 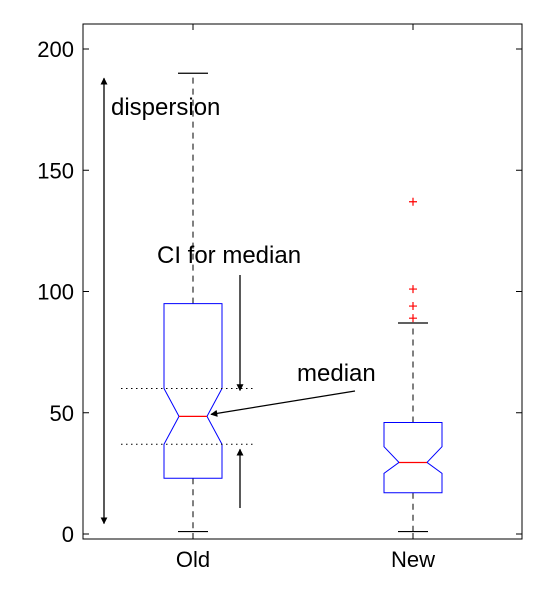 What do you see at coordinates (55, 170) in the screenshot?
I see `y-tick-label: 150` at bounding box center [55, 170].